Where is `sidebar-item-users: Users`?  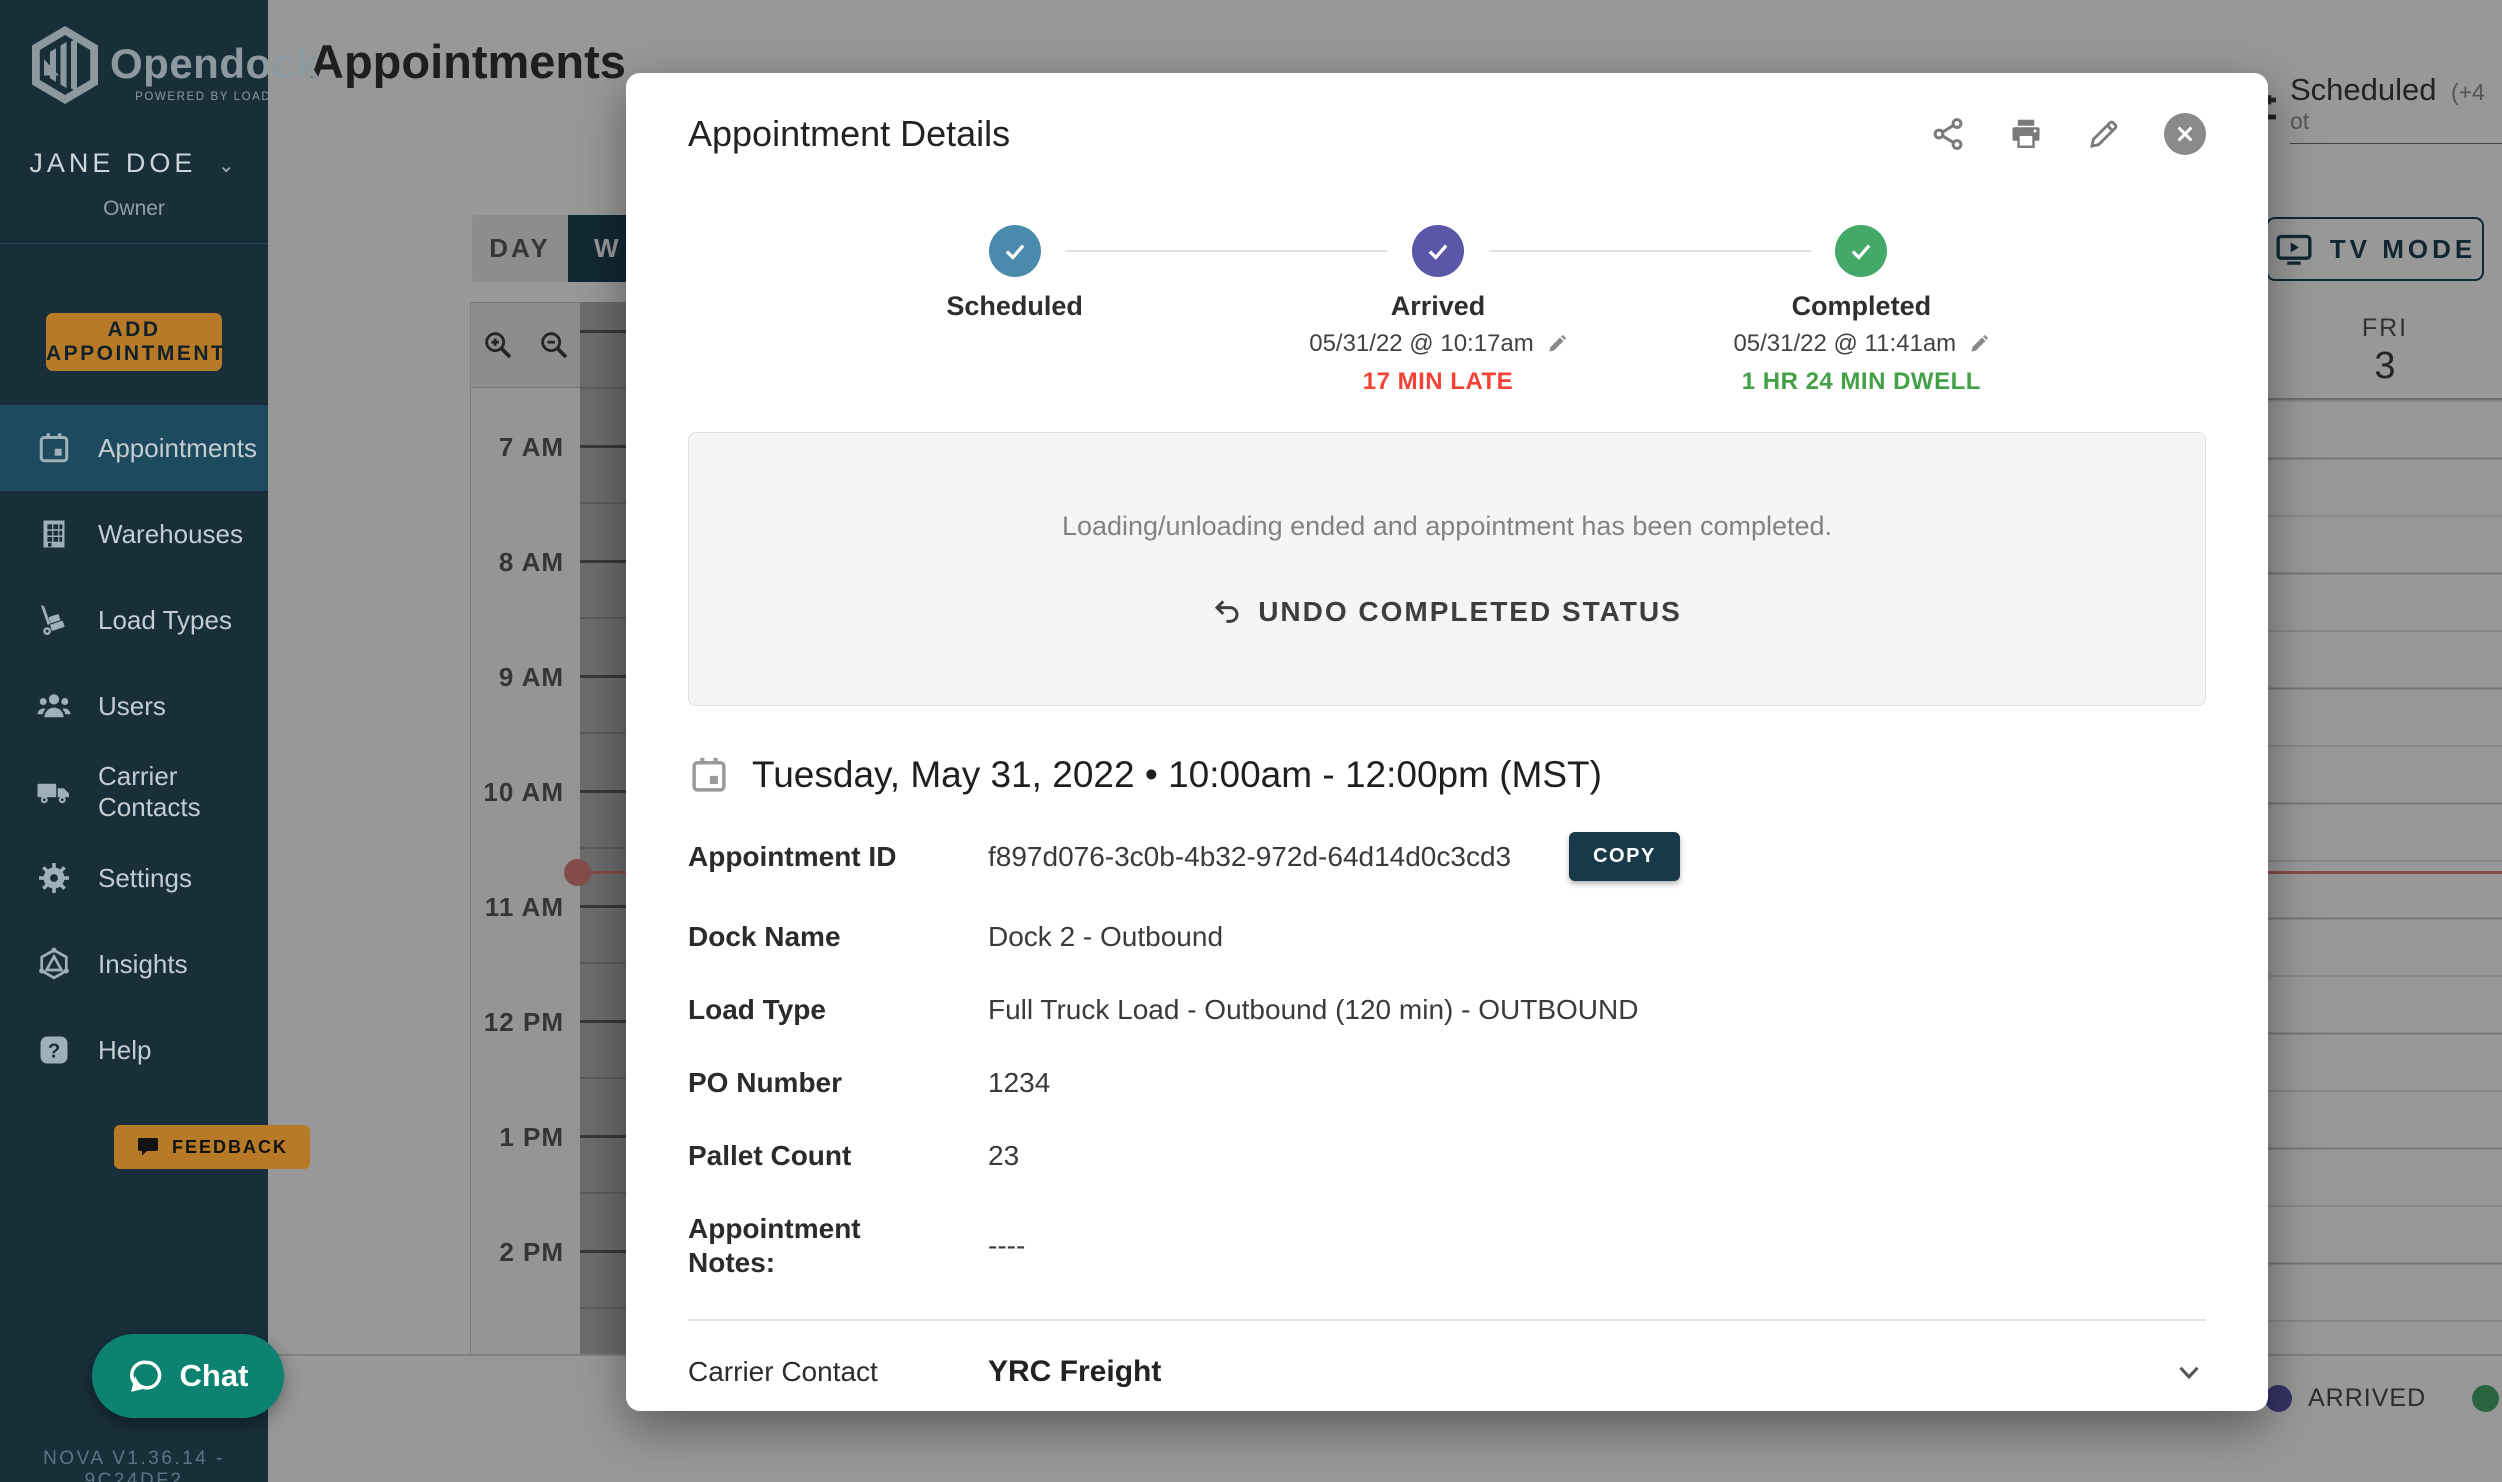
sidebar-item-users: Users is located at coordinates (134, 706).